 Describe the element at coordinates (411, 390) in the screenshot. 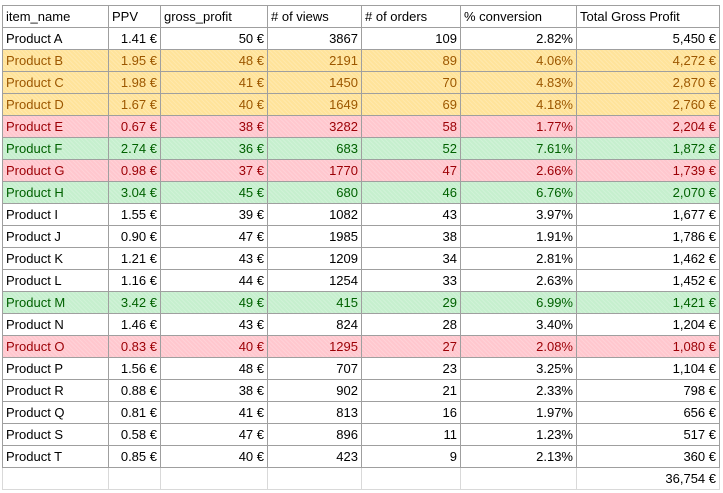

I see `table-cell: 21` at that location.